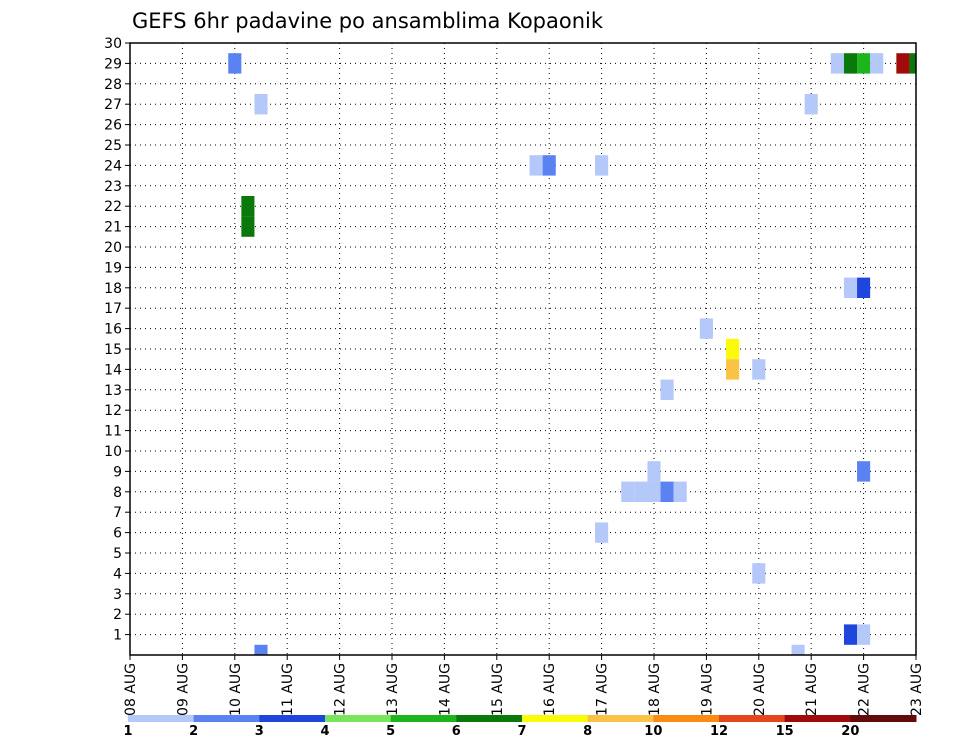 This screenshot has height=742, width=960. Describe the element at coordinates (113, 166) in the screenshot. I see `y-tick-label: 24` at that location.